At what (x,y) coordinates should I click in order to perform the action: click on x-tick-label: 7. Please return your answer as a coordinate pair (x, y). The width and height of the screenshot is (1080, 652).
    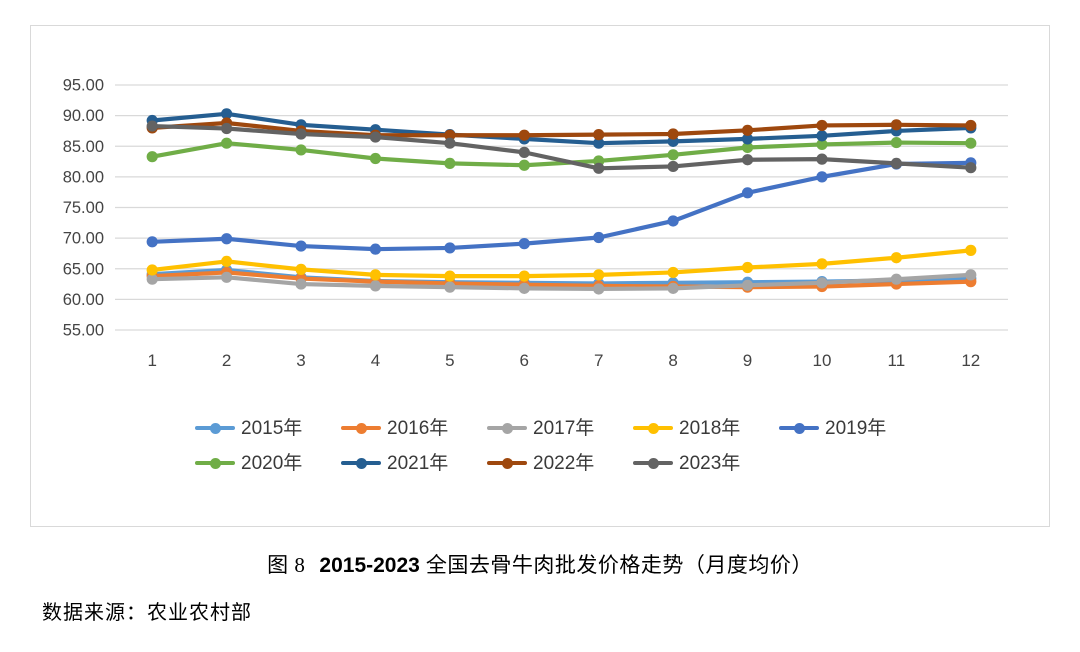
    Looking at the image, I should click on (598, 360).